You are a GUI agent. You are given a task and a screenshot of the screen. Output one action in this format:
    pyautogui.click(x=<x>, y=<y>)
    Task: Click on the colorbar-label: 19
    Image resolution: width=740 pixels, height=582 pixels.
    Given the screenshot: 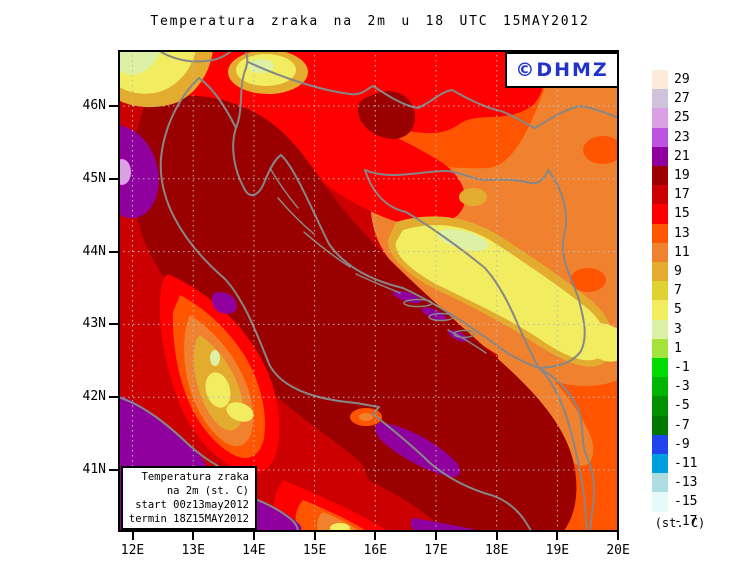 What is the action you would take?
    pyautogui.click(x=682, y=175)
    